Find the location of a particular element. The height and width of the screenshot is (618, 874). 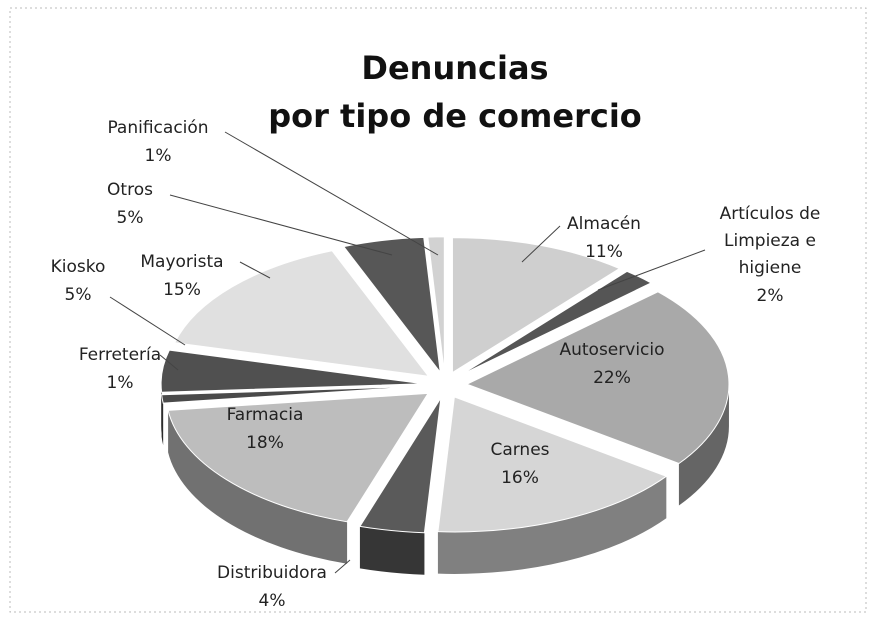

category-label: Autoservicio is located at coordinates (611, 350).